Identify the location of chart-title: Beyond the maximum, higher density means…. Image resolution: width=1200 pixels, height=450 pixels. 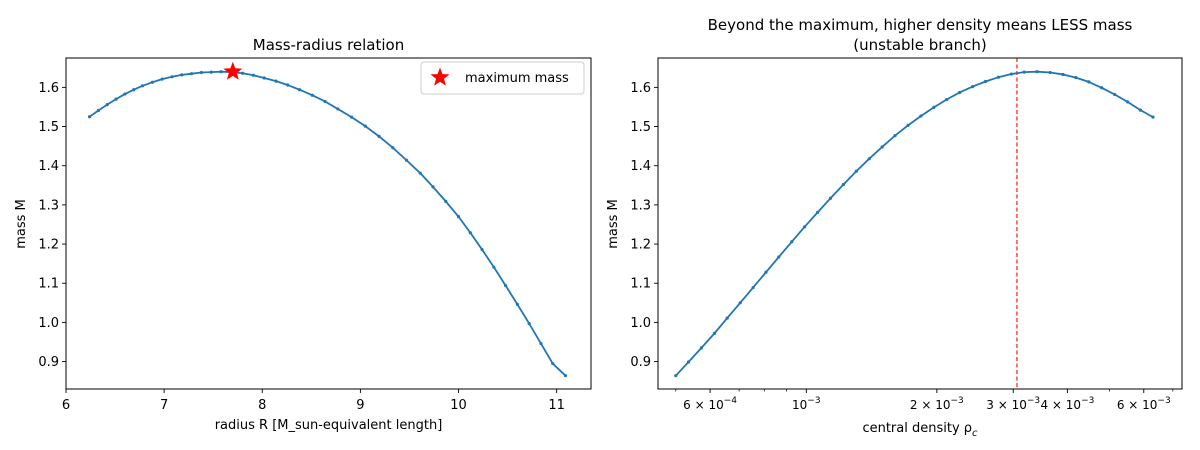
(920, 25).